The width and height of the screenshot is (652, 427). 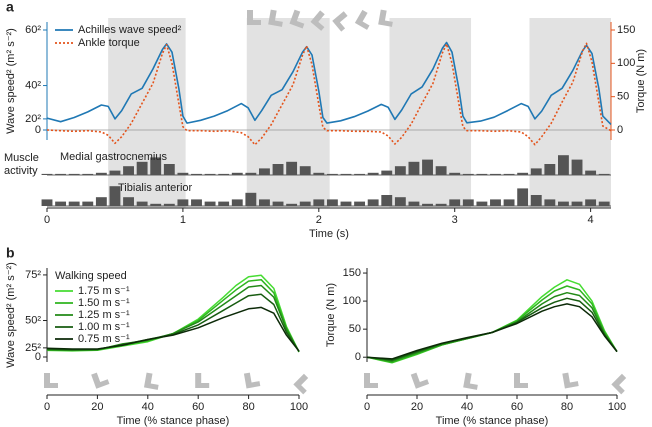 What do you see at coordinates (33, 30) in the screenshot?
I see `y-tick-label: 60²` at bounding box center [33, 30].